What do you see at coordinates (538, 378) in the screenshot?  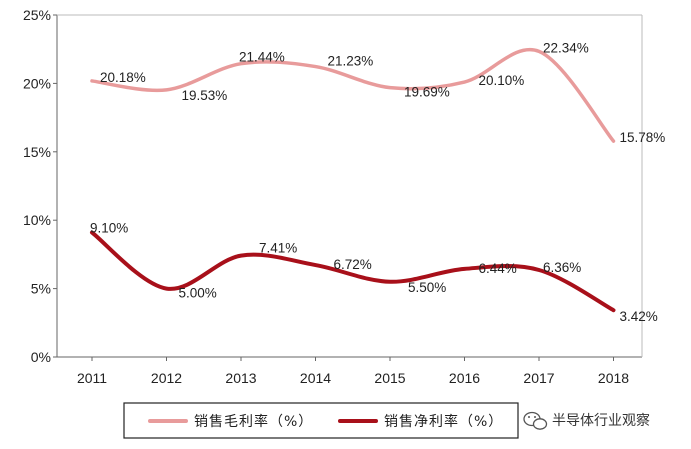 I see `x-tick-label: 2017` at bounding box center [538, 378].